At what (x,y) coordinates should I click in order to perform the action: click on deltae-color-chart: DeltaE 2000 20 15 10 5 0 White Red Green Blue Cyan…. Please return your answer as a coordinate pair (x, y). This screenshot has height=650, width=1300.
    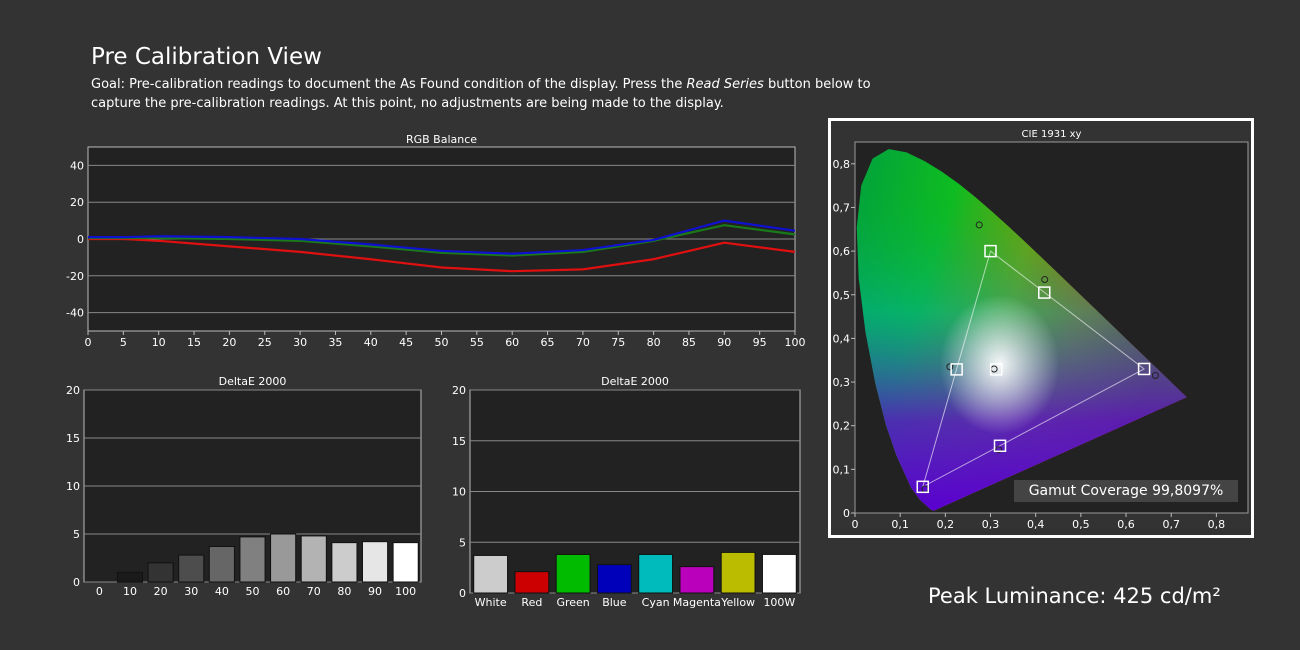
    Looking at the image, I should click on (626, 492).